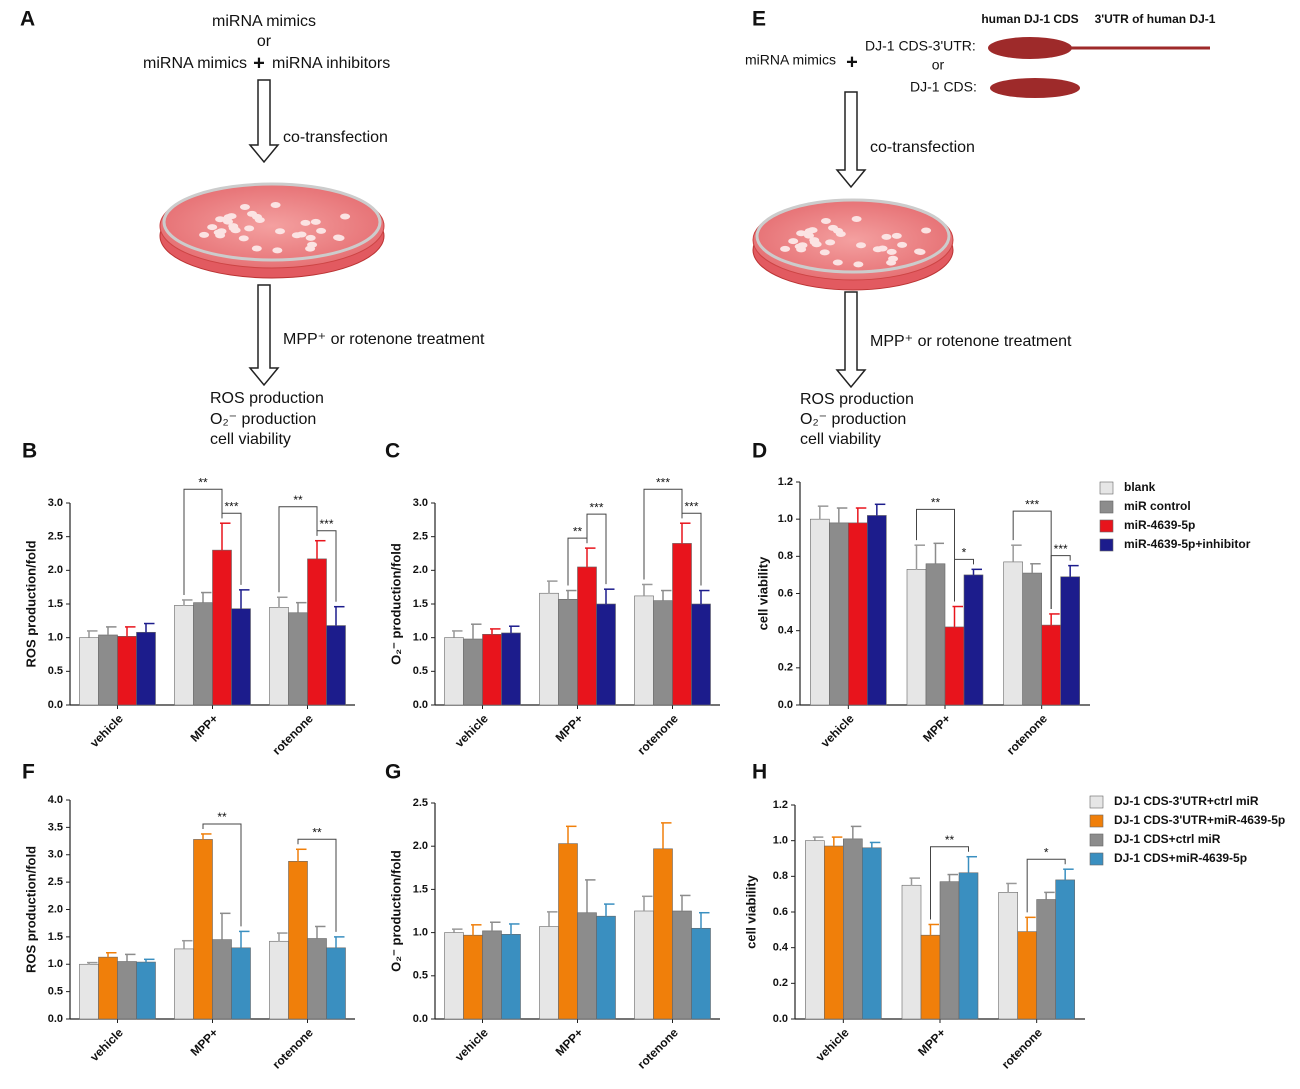 The width and height of the screenshot is (1300, 1089). What do you see at coordinates (780, 876) in the screenshot?
I see `y-tick-label: 0.8` at bounding box center [780, 876].